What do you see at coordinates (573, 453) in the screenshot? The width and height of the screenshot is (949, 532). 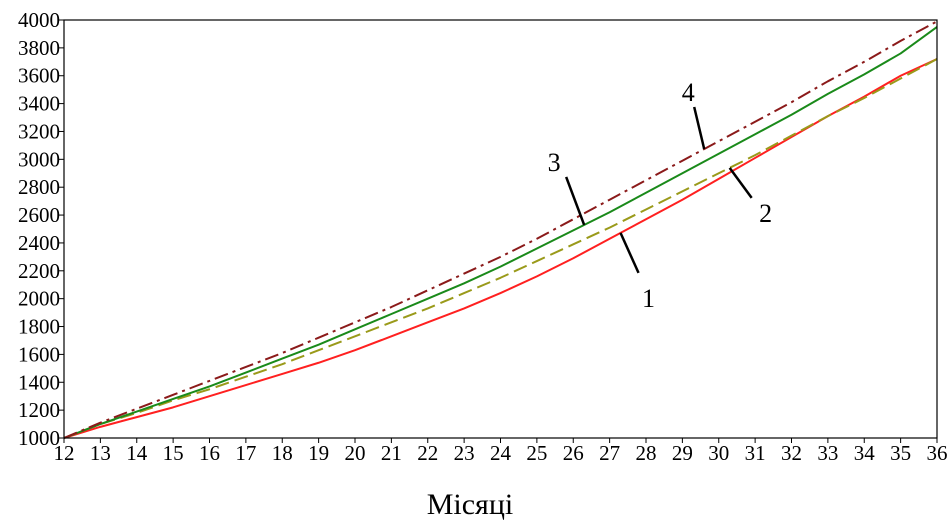 I see `x-tick-label: 26` at bounding box center [573, 453].